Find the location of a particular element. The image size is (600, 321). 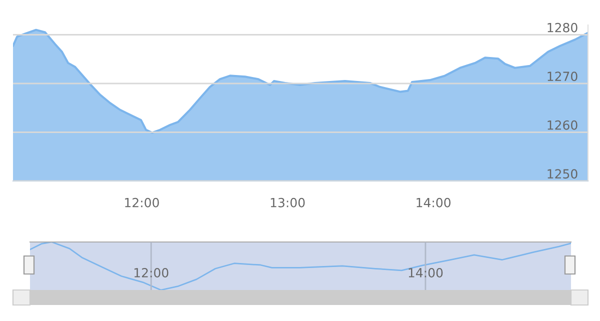

y-tick-label: 1280 is located at coordinates (563, 27).